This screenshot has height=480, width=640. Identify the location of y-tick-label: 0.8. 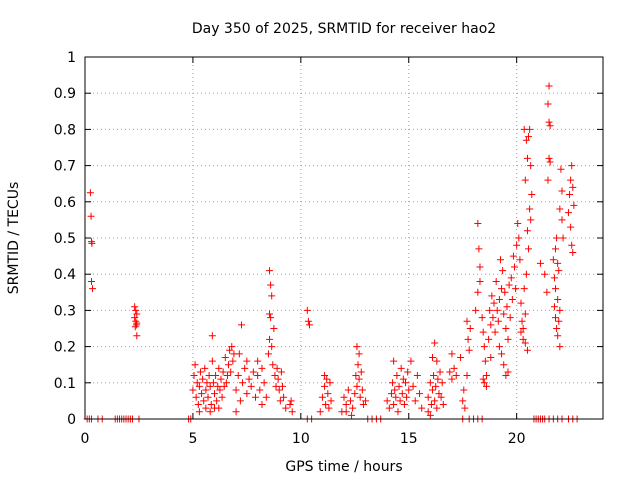
(65, 130).